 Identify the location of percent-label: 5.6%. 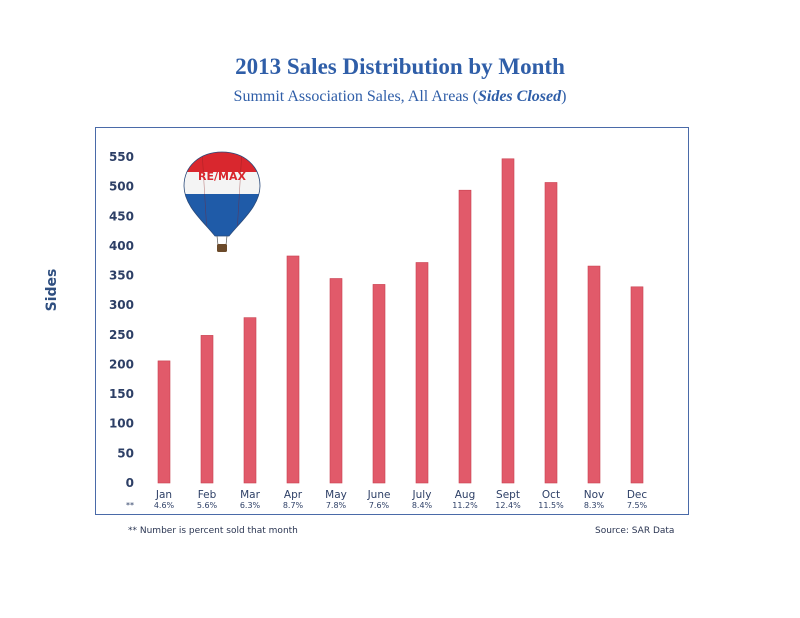
(207, 505).